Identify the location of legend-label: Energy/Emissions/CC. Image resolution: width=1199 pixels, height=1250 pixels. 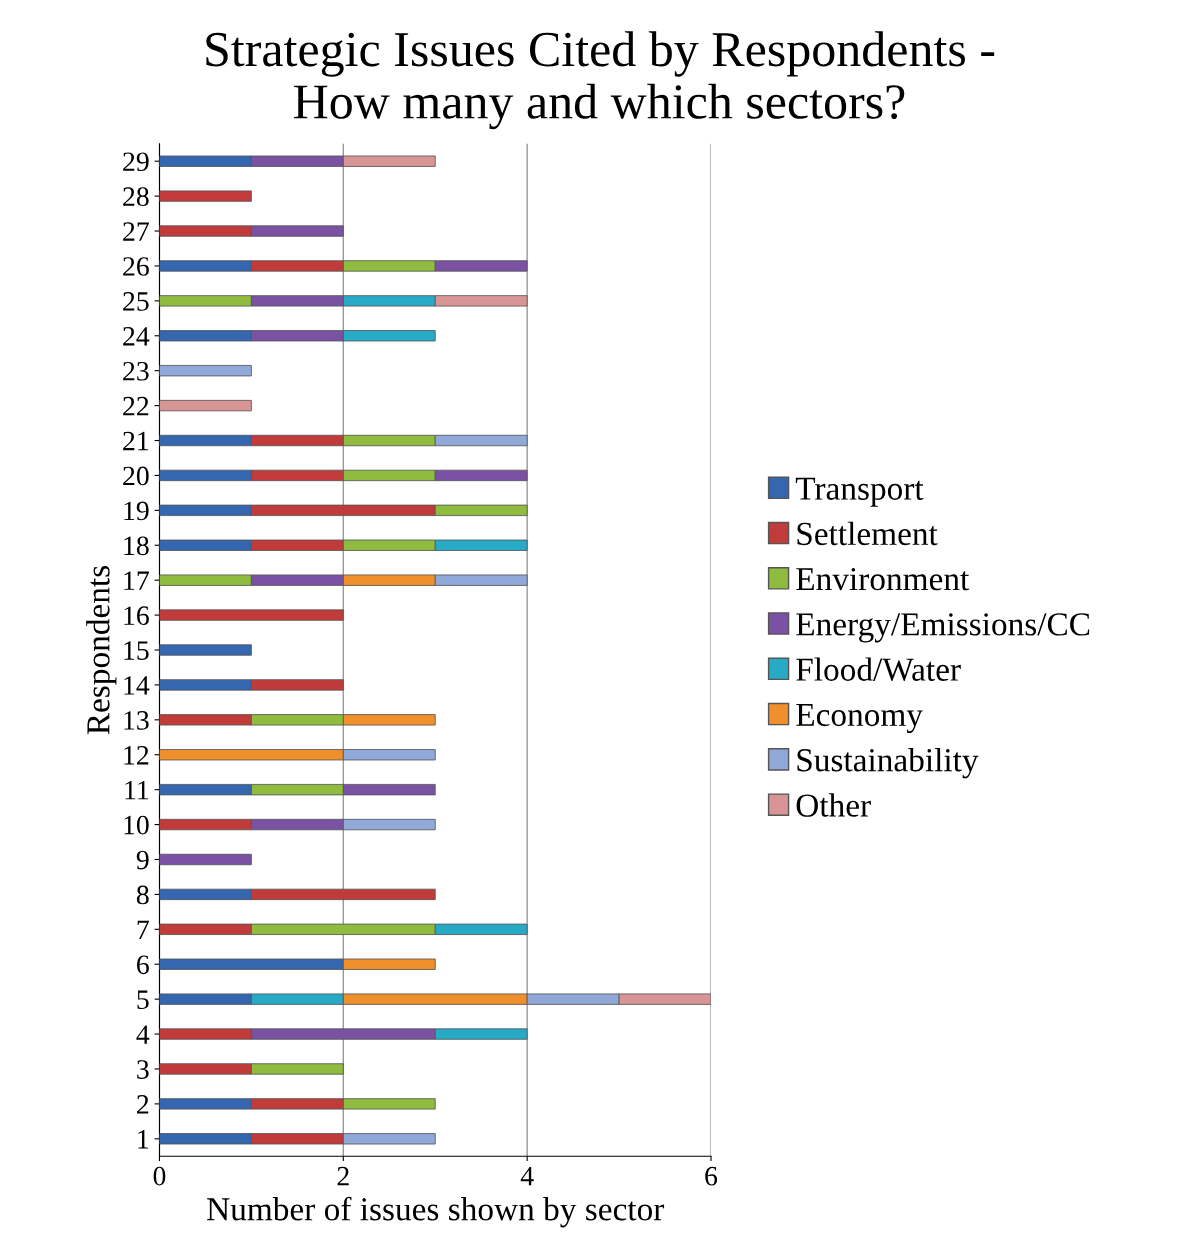
(943, 628).